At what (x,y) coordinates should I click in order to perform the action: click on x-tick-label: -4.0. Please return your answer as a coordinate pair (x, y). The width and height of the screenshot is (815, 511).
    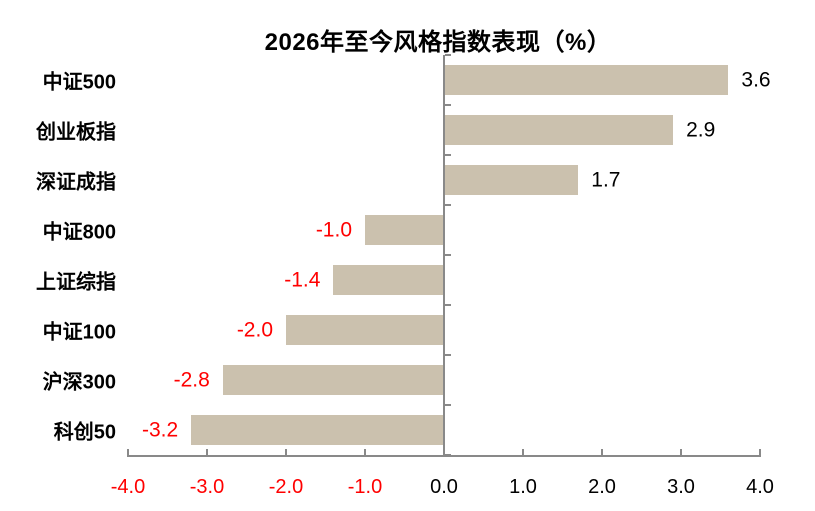
    Looking at the image, I should click on (128, 487).